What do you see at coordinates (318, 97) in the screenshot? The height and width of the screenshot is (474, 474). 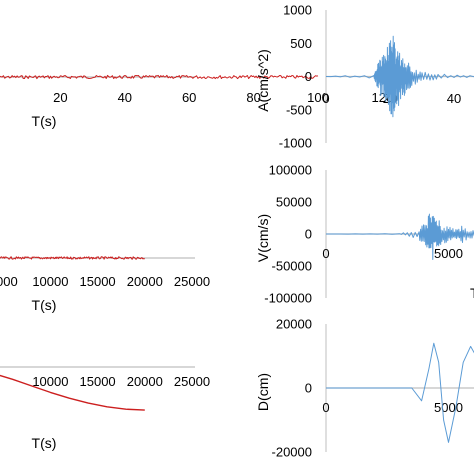 I see `x-tick-label: 100` at bounding box center [318, 97].